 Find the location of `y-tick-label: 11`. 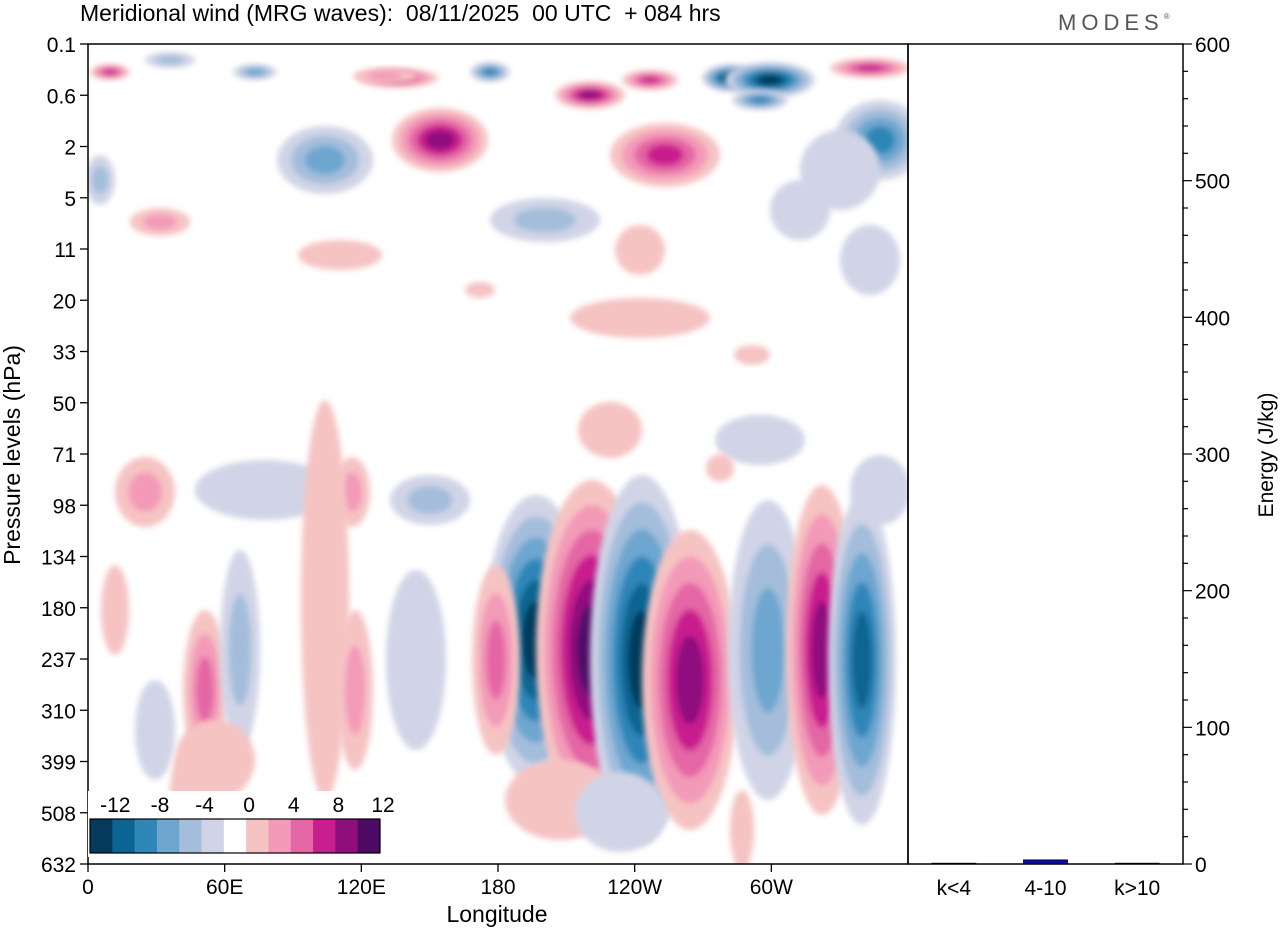

y-tick-label: 11 is located at coordinates (65, 250).